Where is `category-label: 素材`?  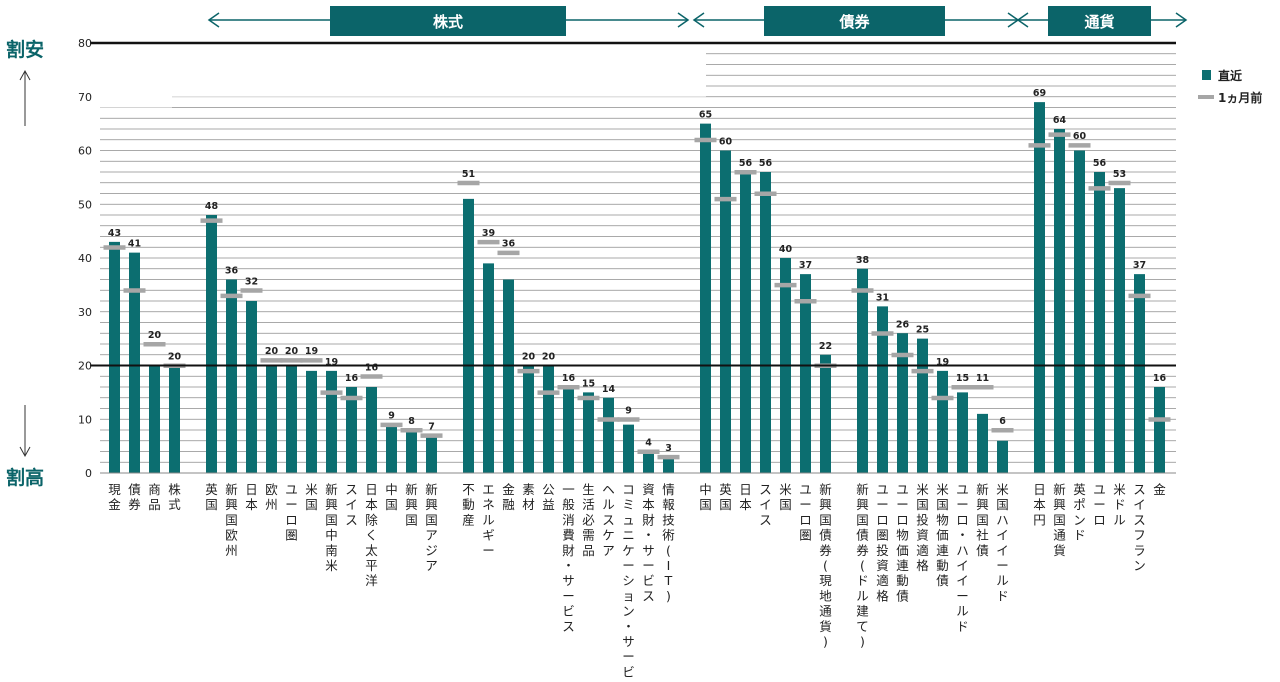 category-label: 素材 is located at coordinates (528, 497).